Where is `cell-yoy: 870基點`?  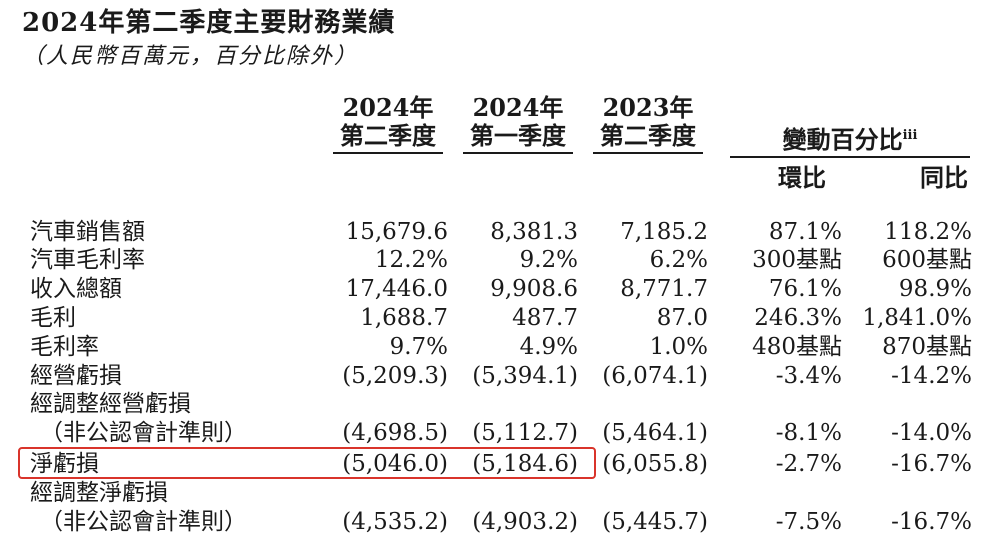
cell-yoy: 870基點 is located at coordinates (927, 347).